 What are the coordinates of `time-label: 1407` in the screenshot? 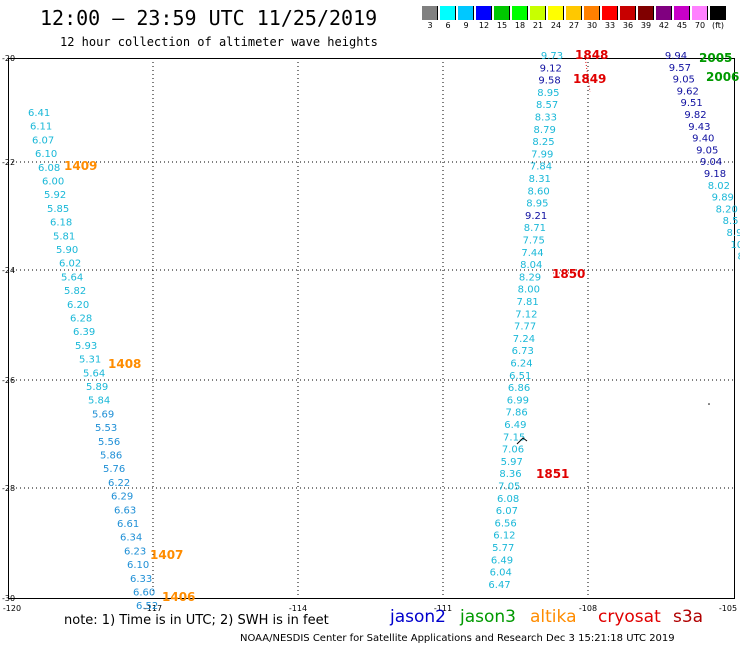 It's located at (166, 555).